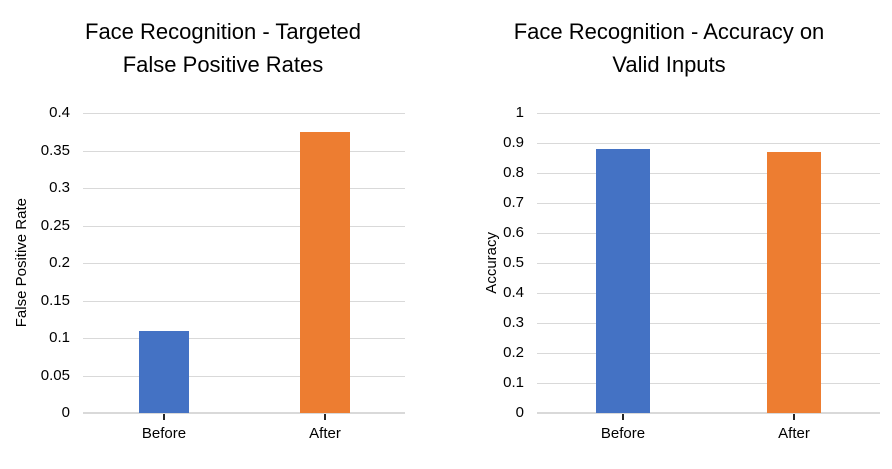 Image resolution: width=892 pixels, height=469 pixels. I want to click on gridline-0.7, so click(708, 203).